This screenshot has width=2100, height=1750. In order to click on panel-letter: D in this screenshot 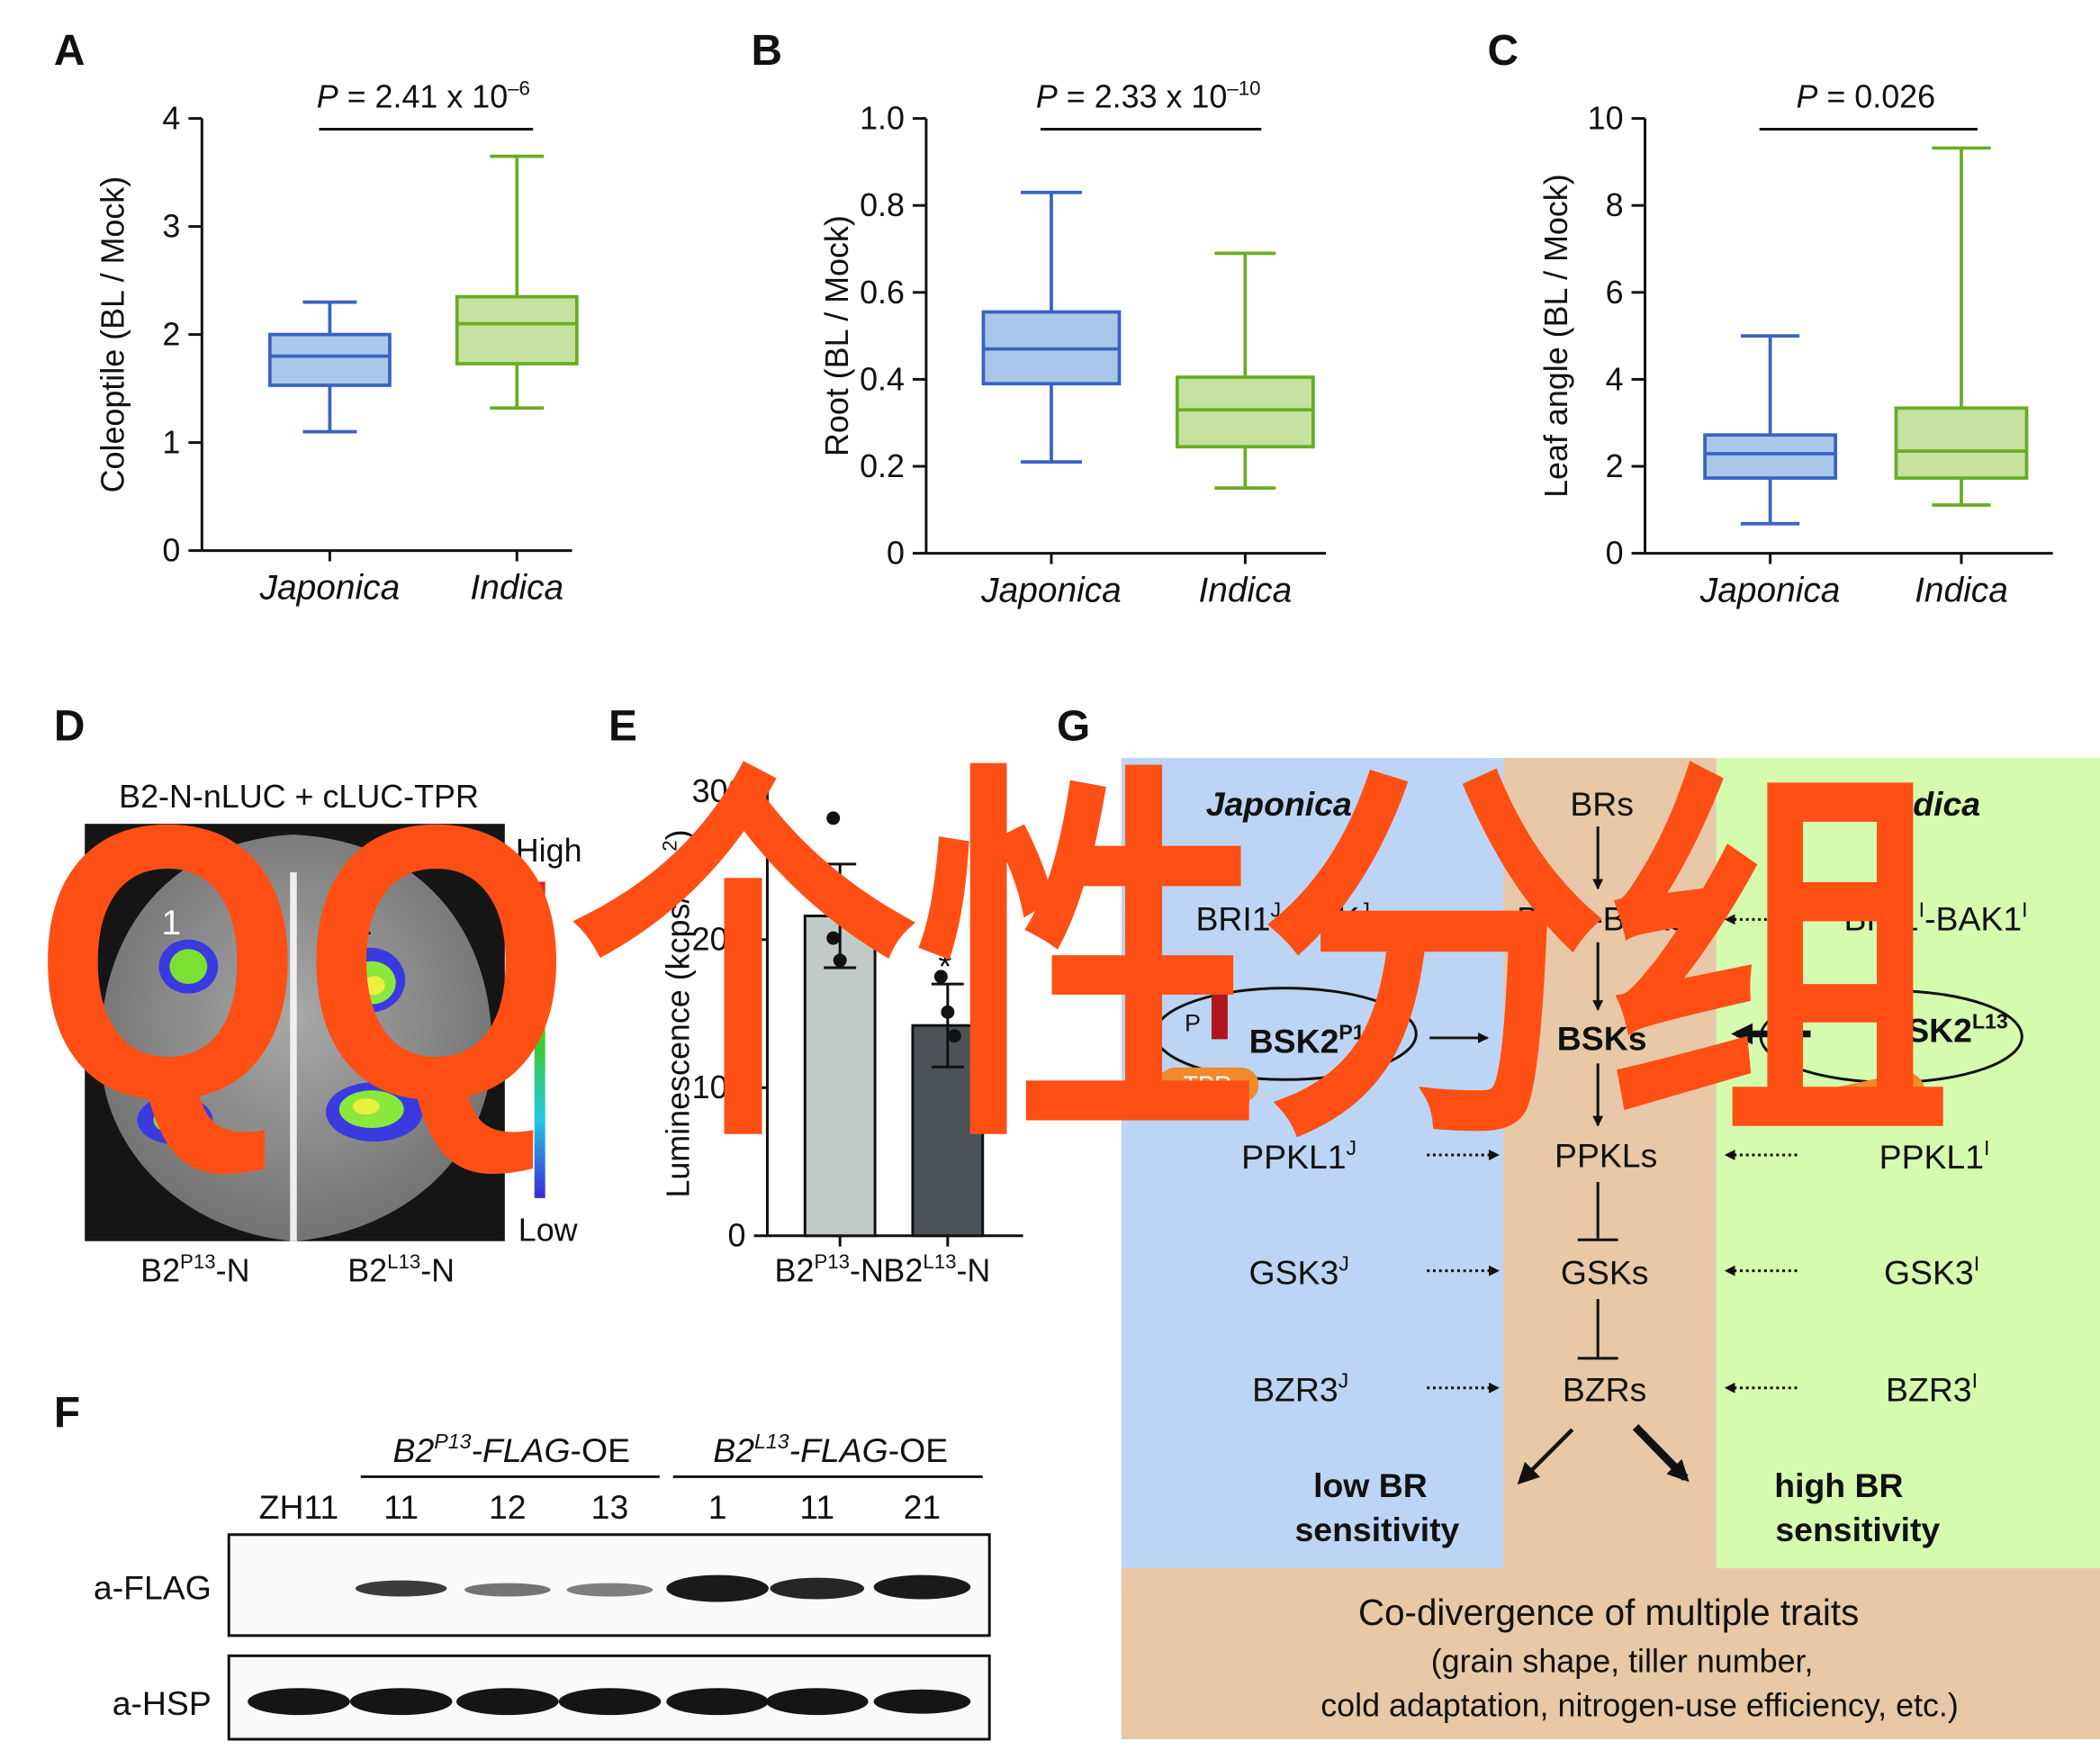, I will do `click(70, 726)`.